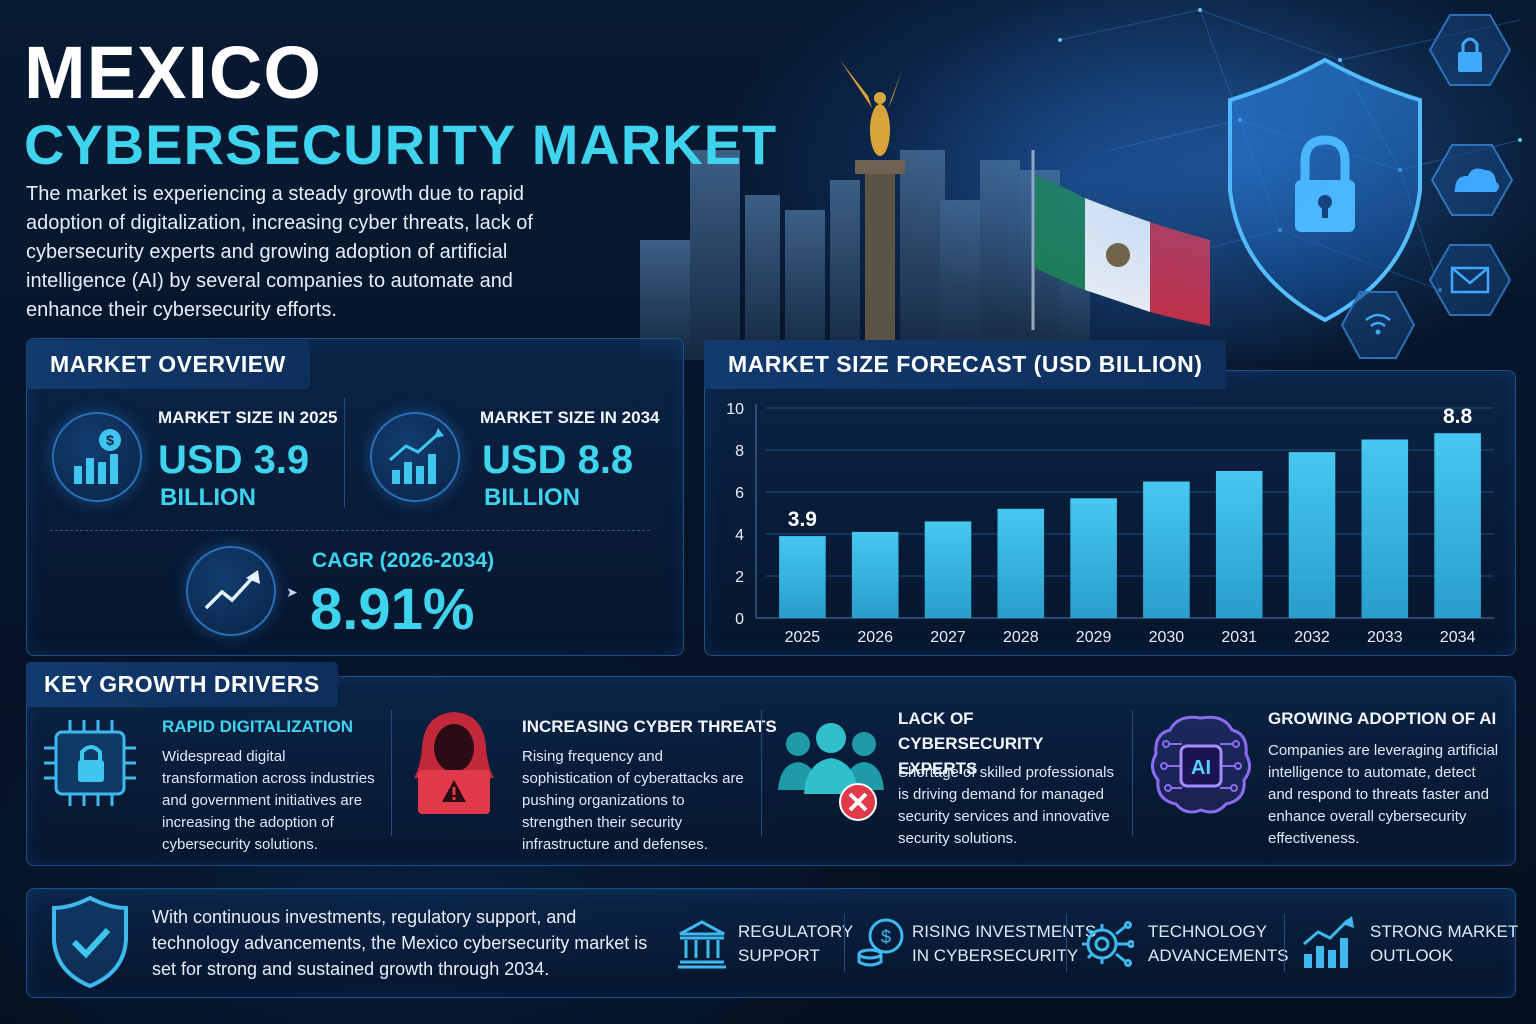 Image resolution: width=1536 pixels, height=1024 pixels. Describe the element at coordinates (796, 931) in the screenshot. I see `footer-item-1-line1: REGULATORY` at that location.